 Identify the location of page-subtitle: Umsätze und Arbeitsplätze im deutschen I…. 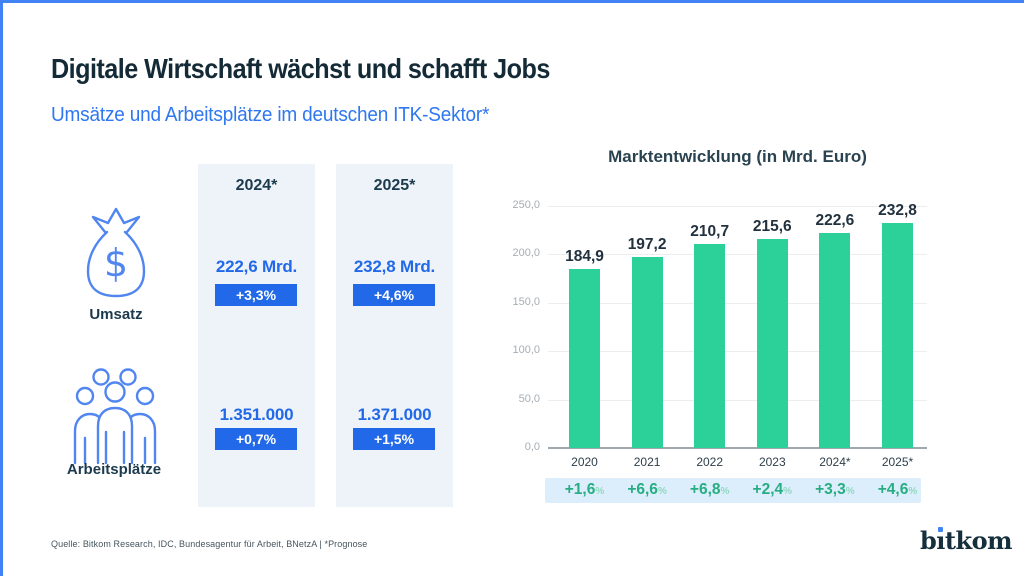
(270, 115).